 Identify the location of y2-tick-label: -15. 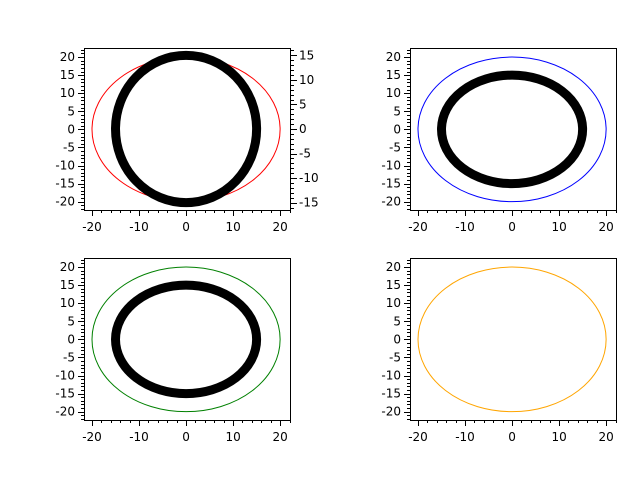
(309, 203).